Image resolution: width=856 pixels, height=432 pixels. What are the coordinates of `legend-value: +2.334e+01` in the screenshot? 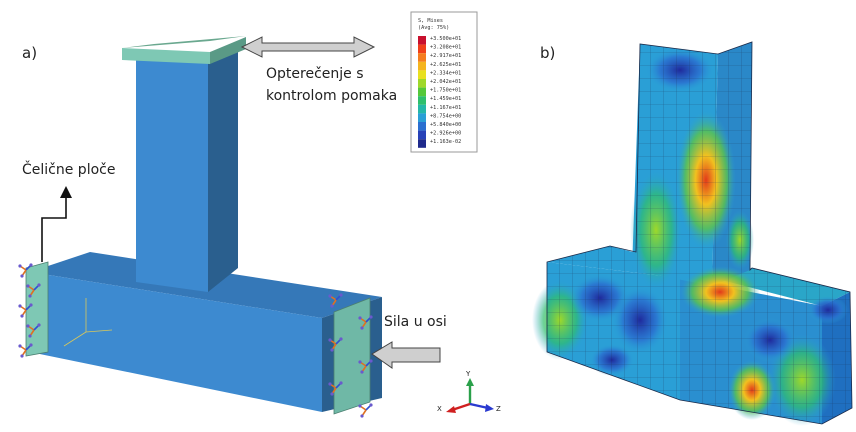 It's located at (445, 73).